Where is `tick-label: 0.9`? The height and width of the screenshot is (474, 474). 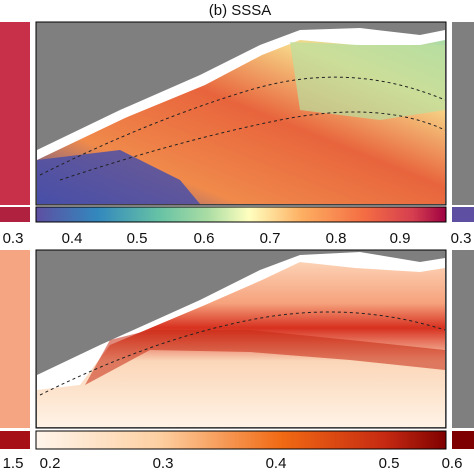
tick-label: 0.9 is located at coordinates (400, 238).